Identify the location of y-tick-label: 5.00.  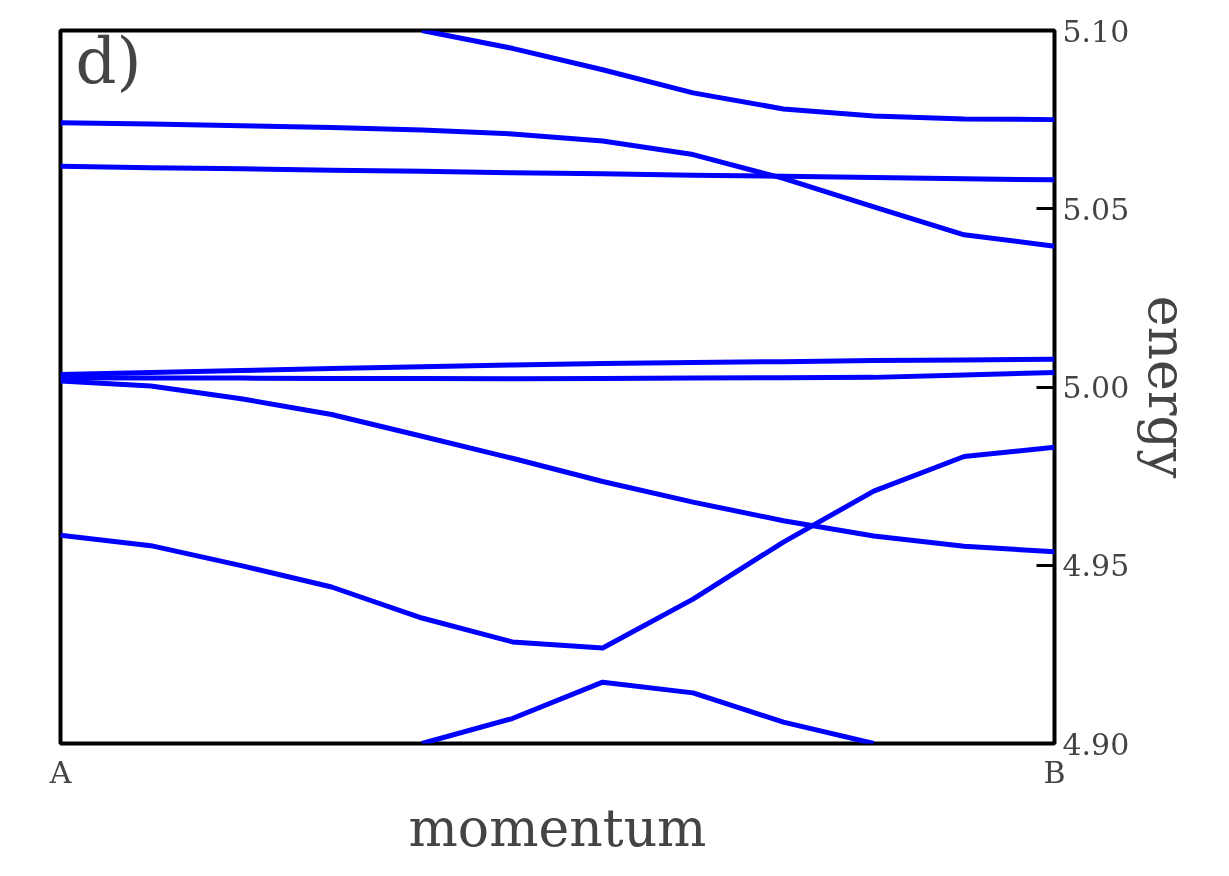
(1096, 387).